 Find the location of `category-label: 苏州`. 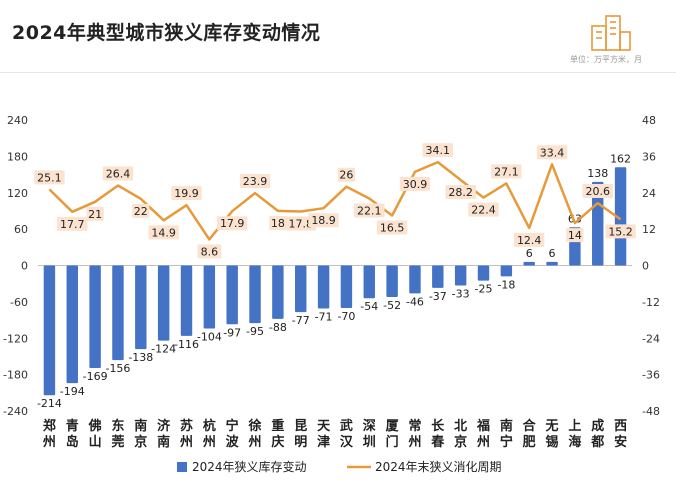

category-label: 苏州 is located at coordinates (186, 434).